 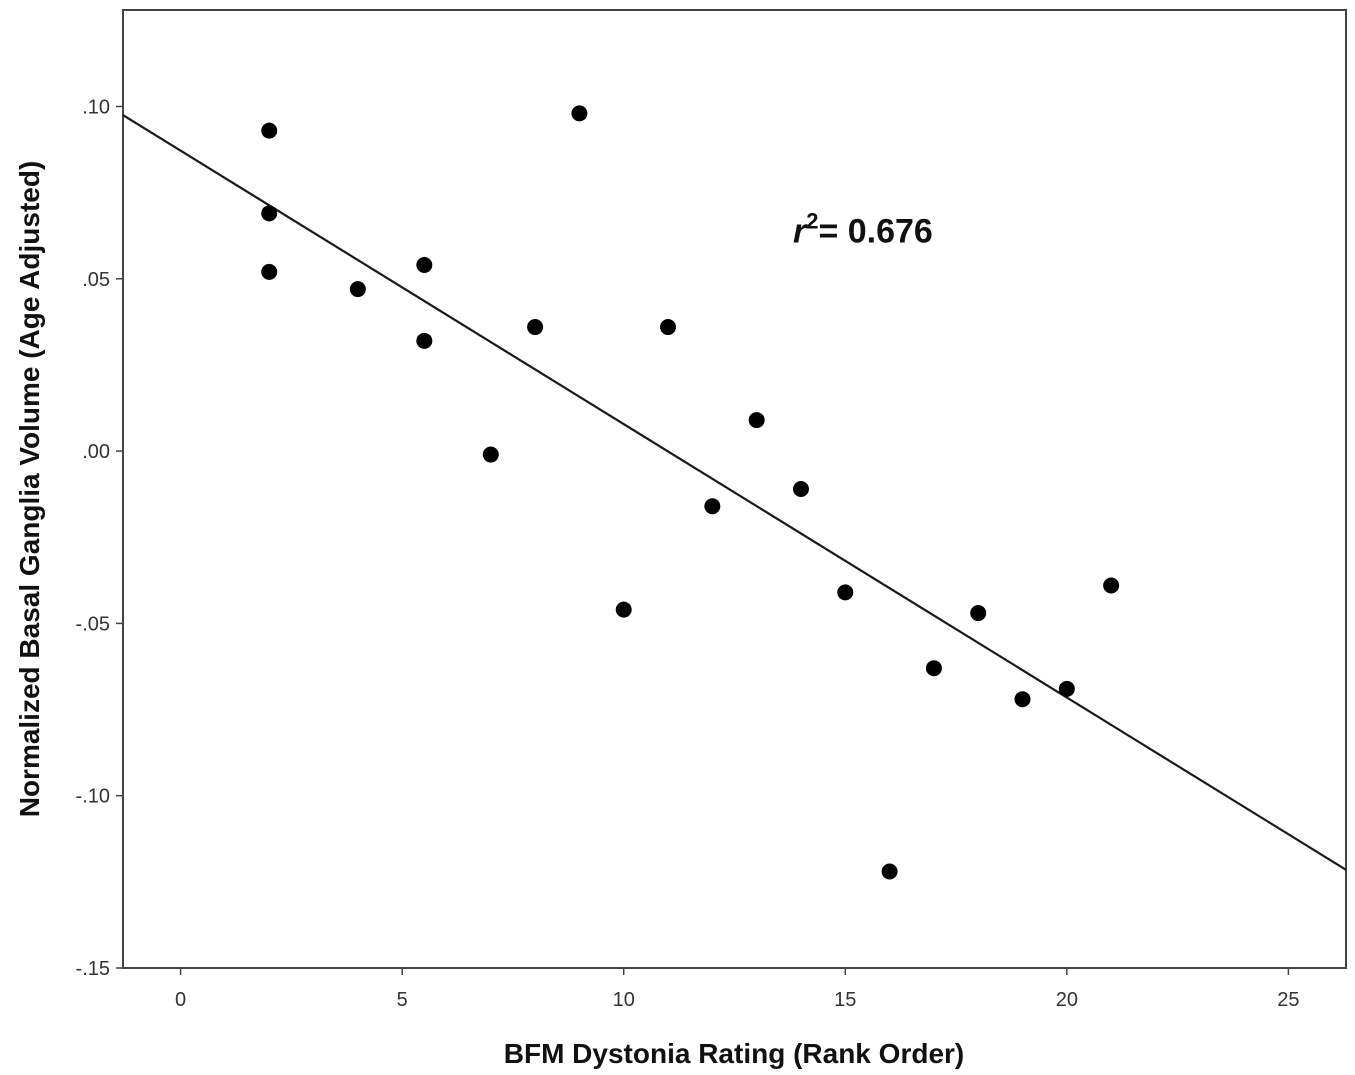 I want to click on x-axis: 0 5 10 15 20 25, so click(x=737, y=989).